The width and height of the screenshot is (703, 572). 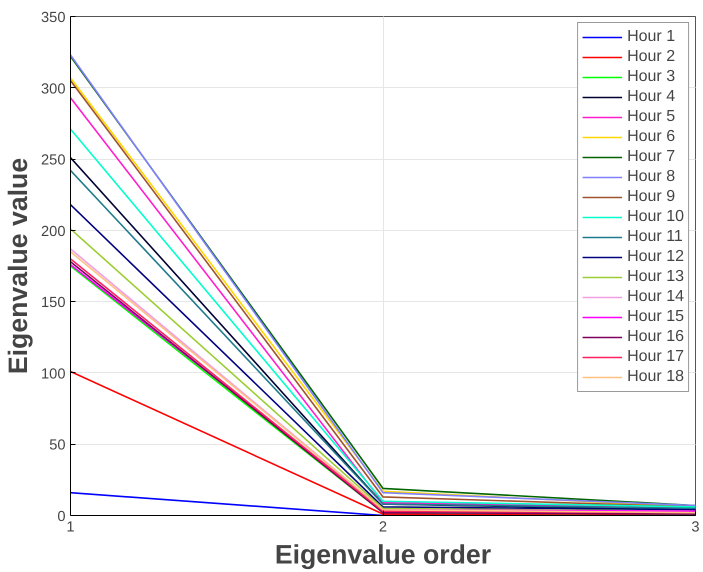 What do you see at coordinates (655, 357) in the screenshot?
I see `legend-label: Hour 17` at bounding box center [655, 357].